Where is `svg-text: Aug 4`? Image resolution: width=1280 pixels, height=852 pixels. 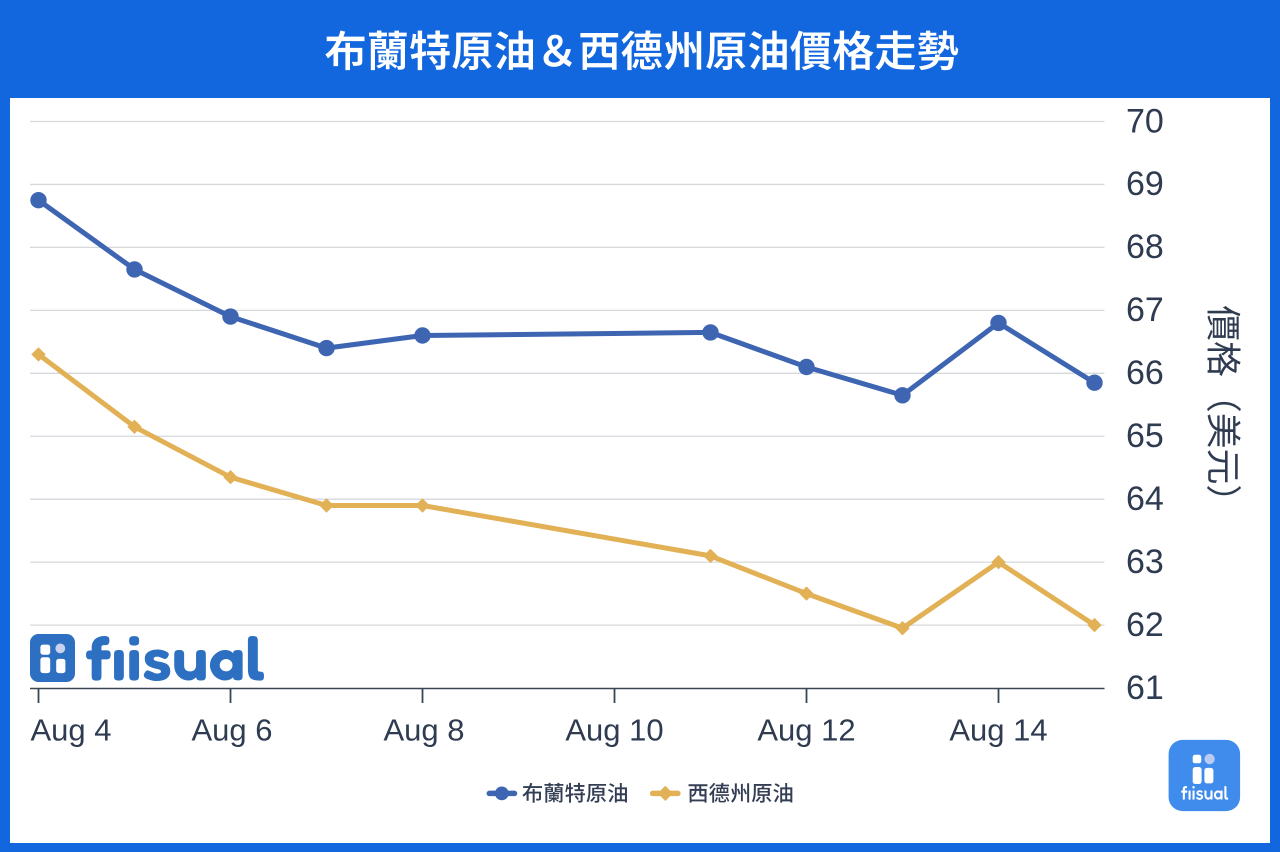
svg-text: Aug 4 is located at coordinates (70, 730).